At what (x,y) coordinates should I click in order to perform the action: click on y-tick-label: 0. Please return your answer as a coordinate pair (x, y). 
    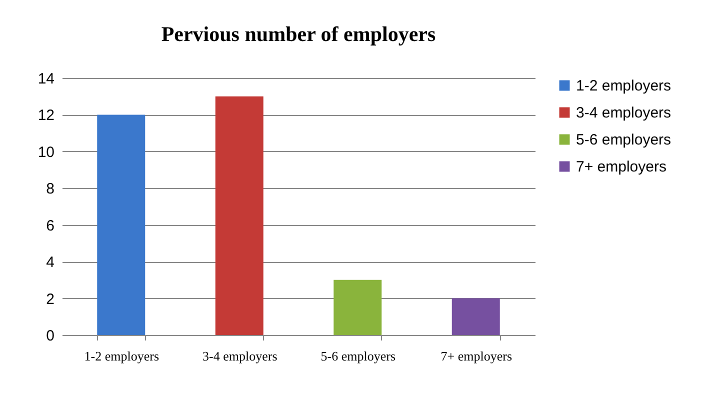
    Looking at the image, I should click on (50, 336).